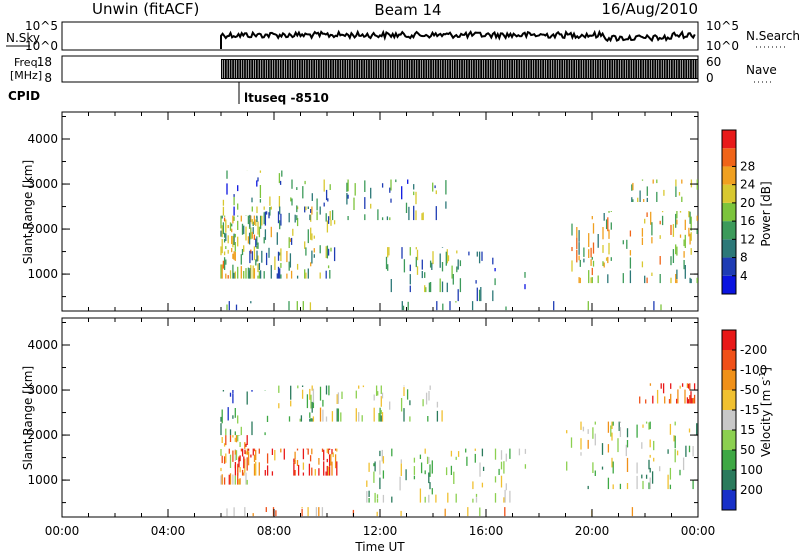 Image resolution: width=800 pixels, height=554 pixels. Describe the element at coordinates (747, 166) in the screenshot. I see `colorbar-tick-label: 28` at that location.